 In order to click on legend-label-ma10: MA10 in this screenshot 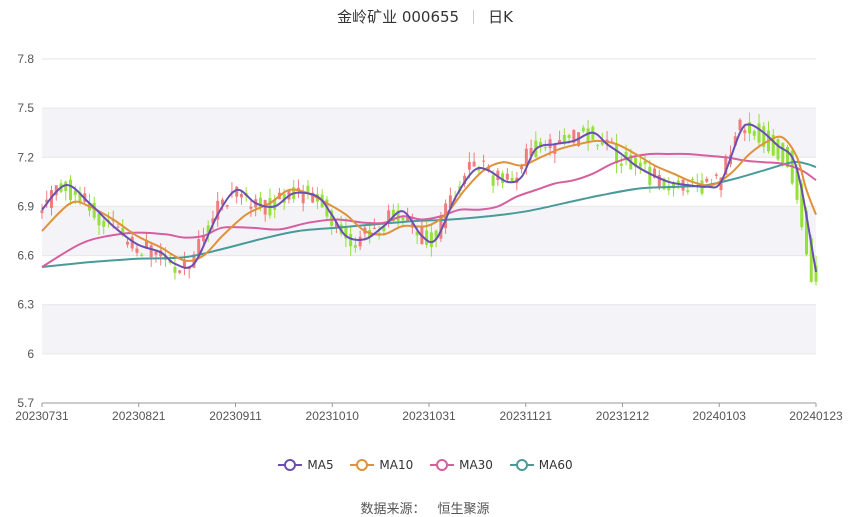, I will do `click(396, 465)`.